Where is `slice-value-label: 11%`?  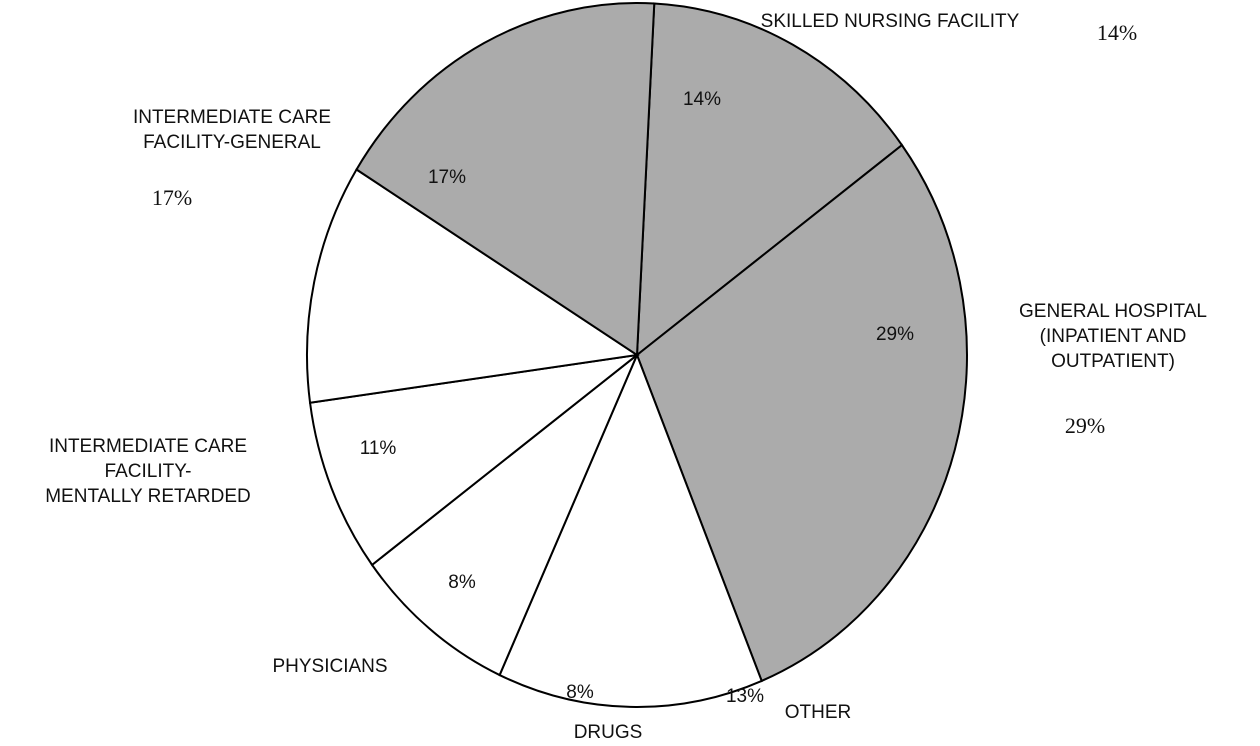
slice-value-label: 11% is located at coordinates (378, 448).